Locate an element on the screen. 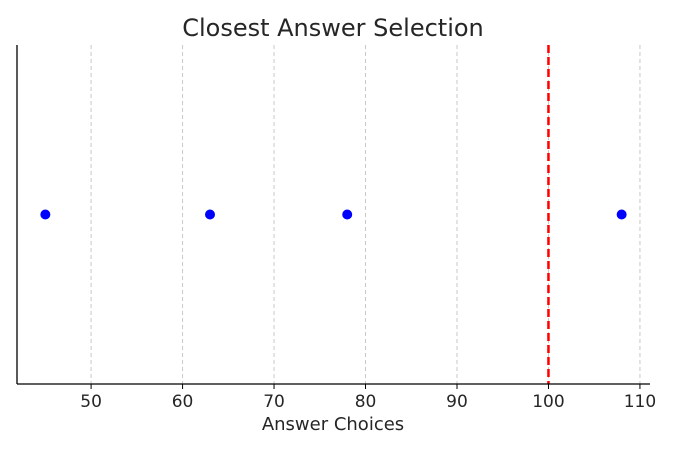 This screenshot has width=675, height=450. x-axis-label: Answer Choices is located at coordinates (333, 424).